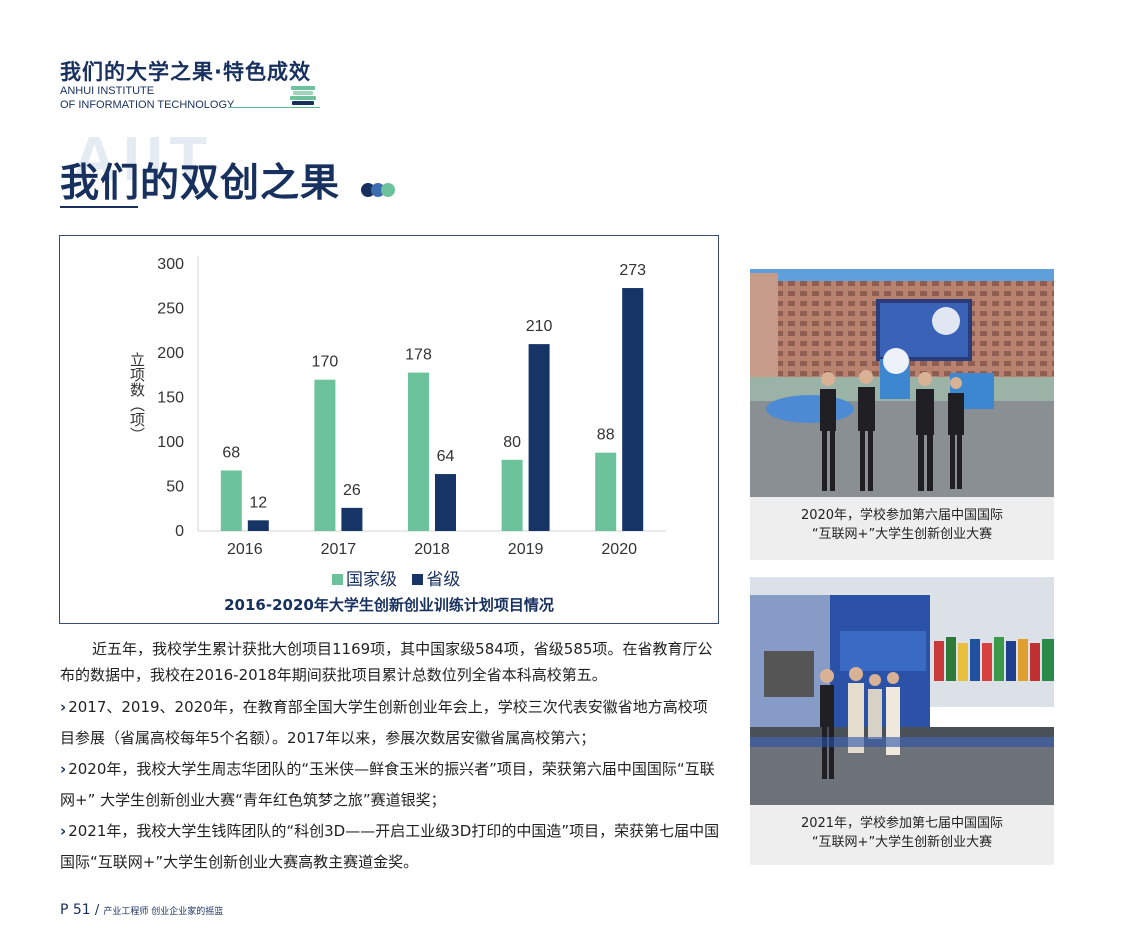 The height and width of the screenshot is (946, 1142). Describe the element at coordinates (443, 580) in the screenshot. I see `legend-label-province: 省级` at that location.